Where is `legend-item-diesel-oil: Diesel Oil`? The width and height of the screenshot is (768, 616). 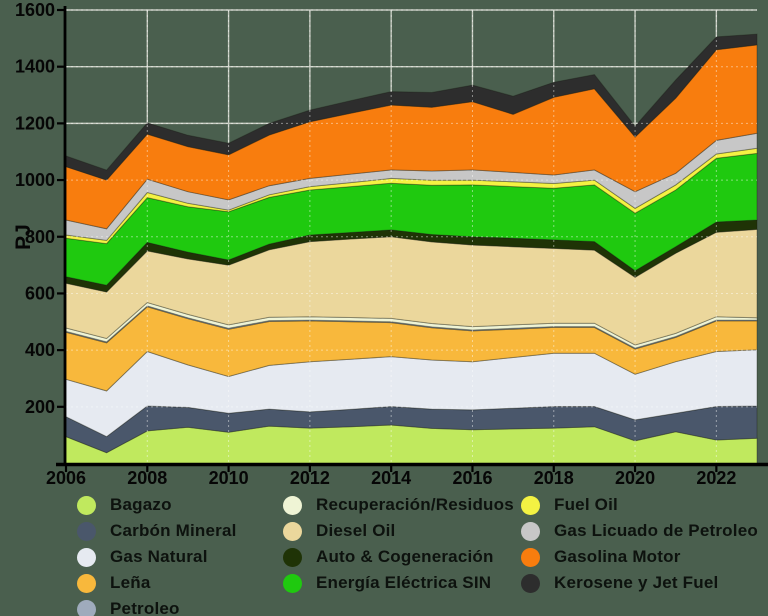
legend-item-diesel-oil: Diesel Oil is located at coordinates (398, 531).